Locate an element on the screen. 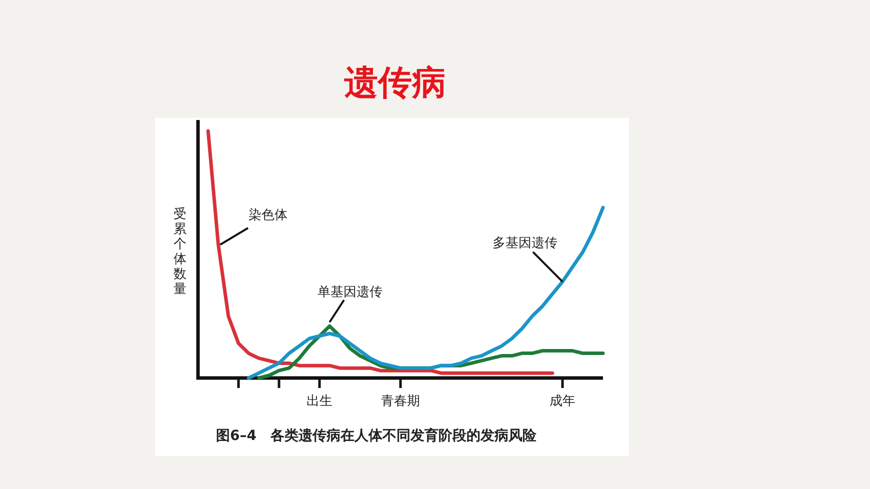 The image size is (870, 489). x-tick-label: 成年 is located at coordinates (563, 401).